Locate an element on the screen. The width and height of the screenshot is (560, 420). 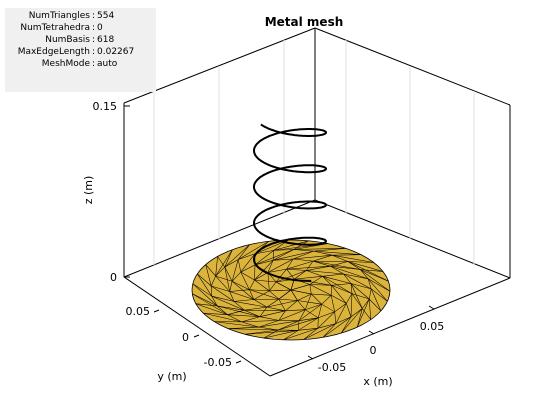
y-axis-label: y (m) is located at coordinates (171, 376).